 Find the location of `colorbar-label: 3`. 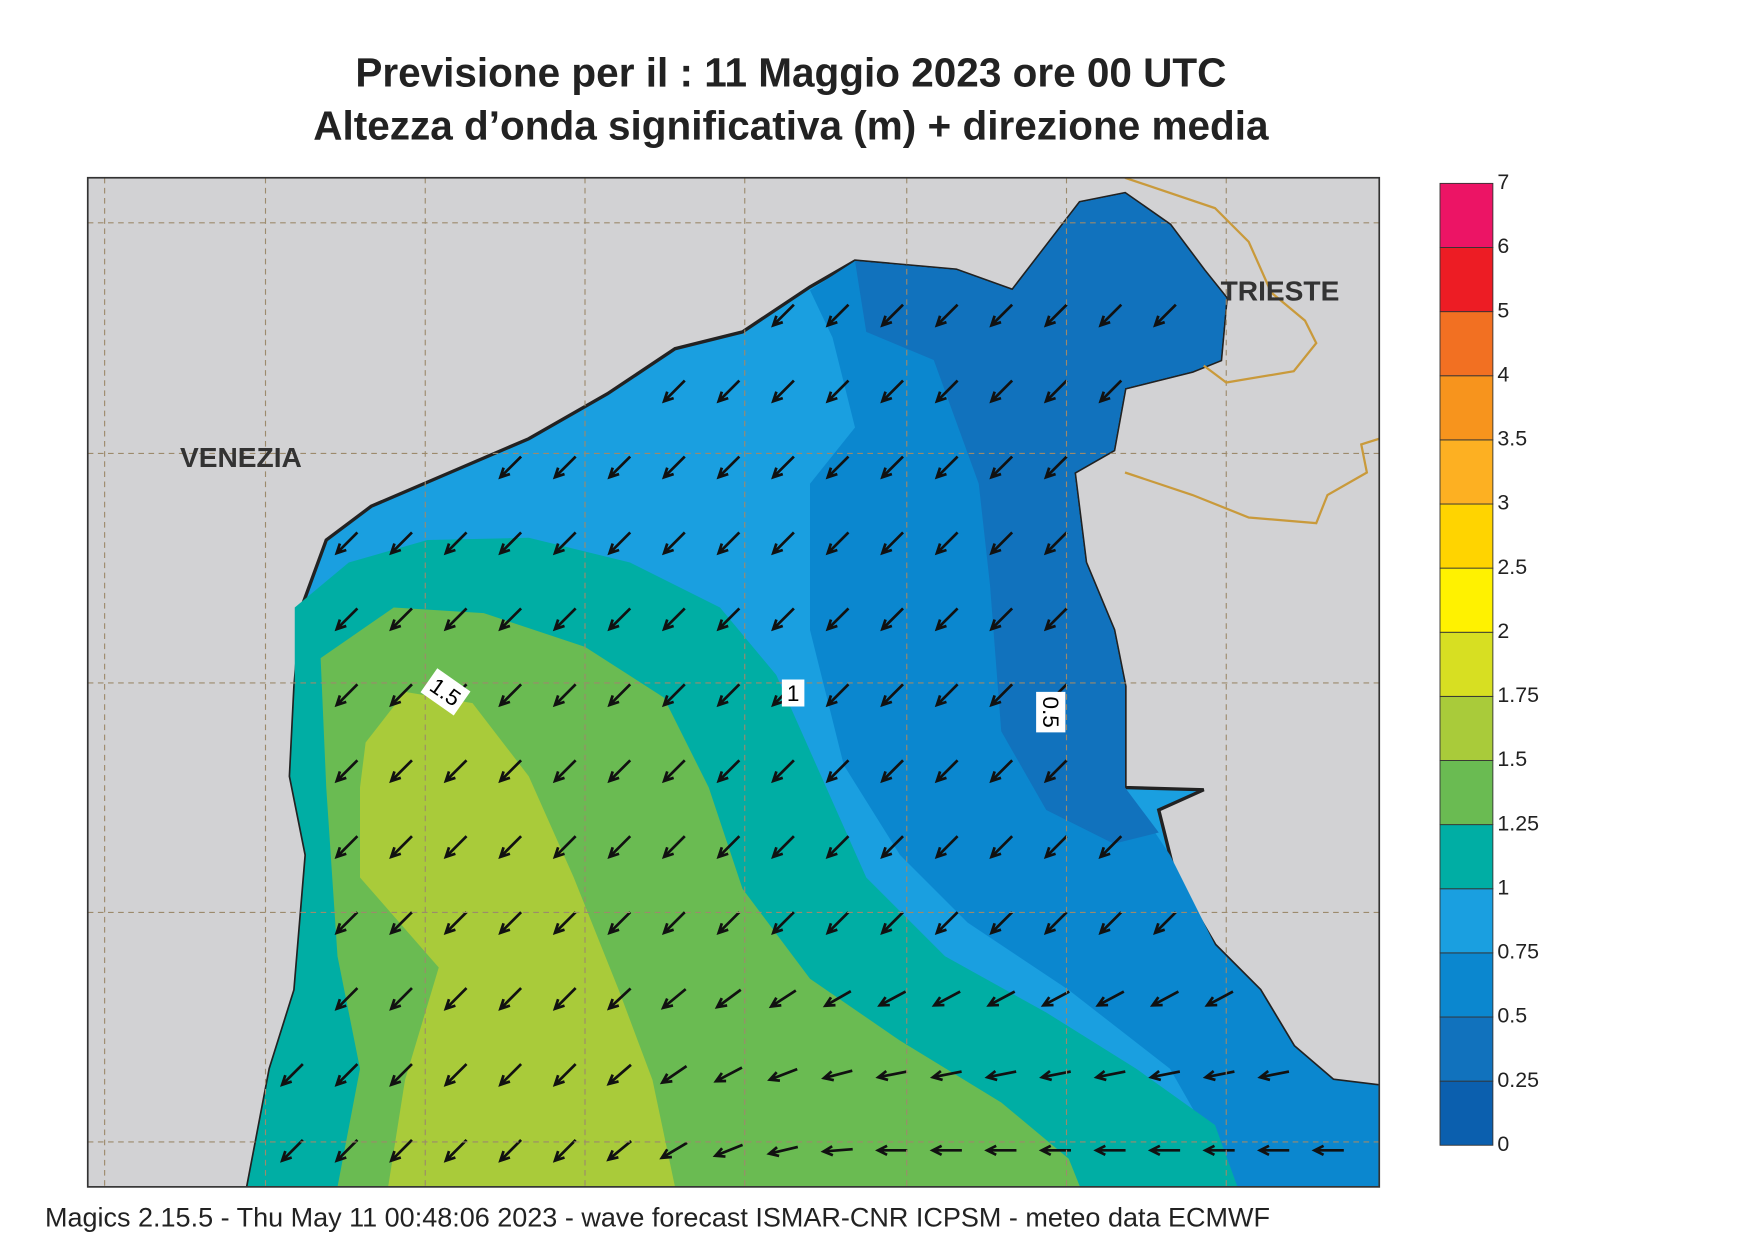

colorbar-label: 3 is located at coordinates (1503, 503).